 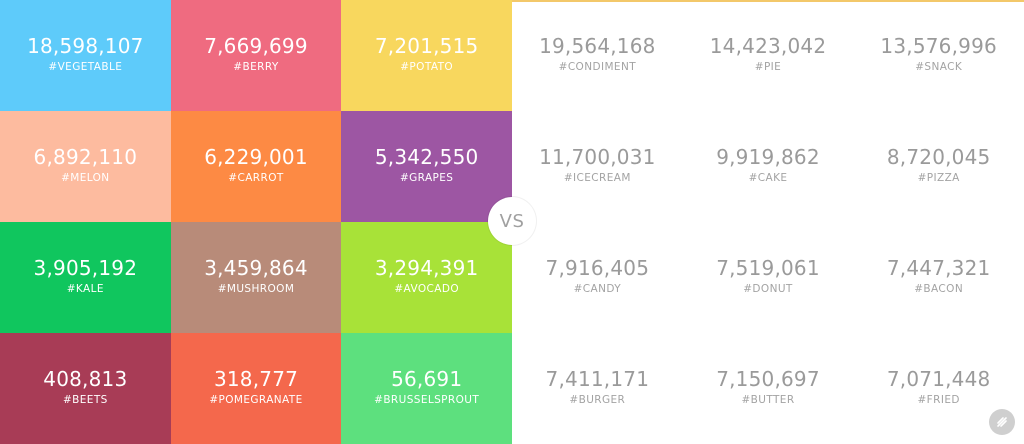 What do you see at coordinates (768, 379) in the screenshot?
I see `tile-count: 7,150,697` at bounding box center [768, 379].